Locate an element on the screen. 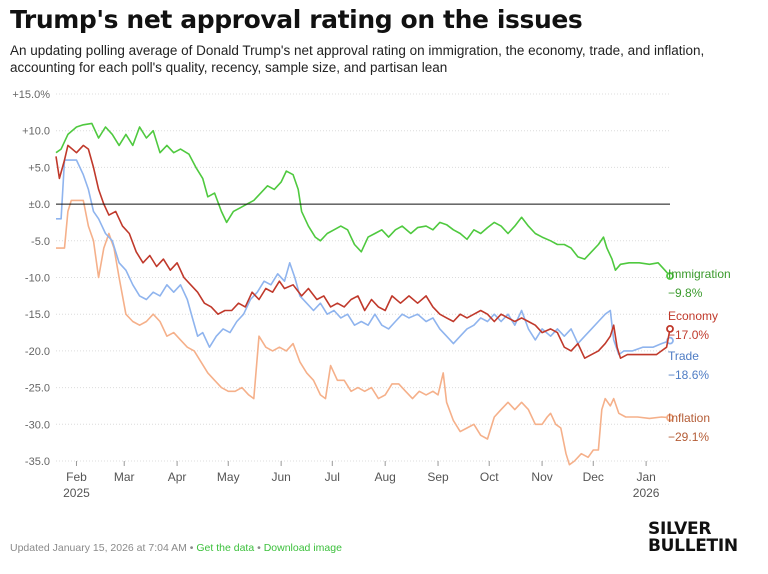  x-tick-label: Oct is located at coordinates (489, 477).